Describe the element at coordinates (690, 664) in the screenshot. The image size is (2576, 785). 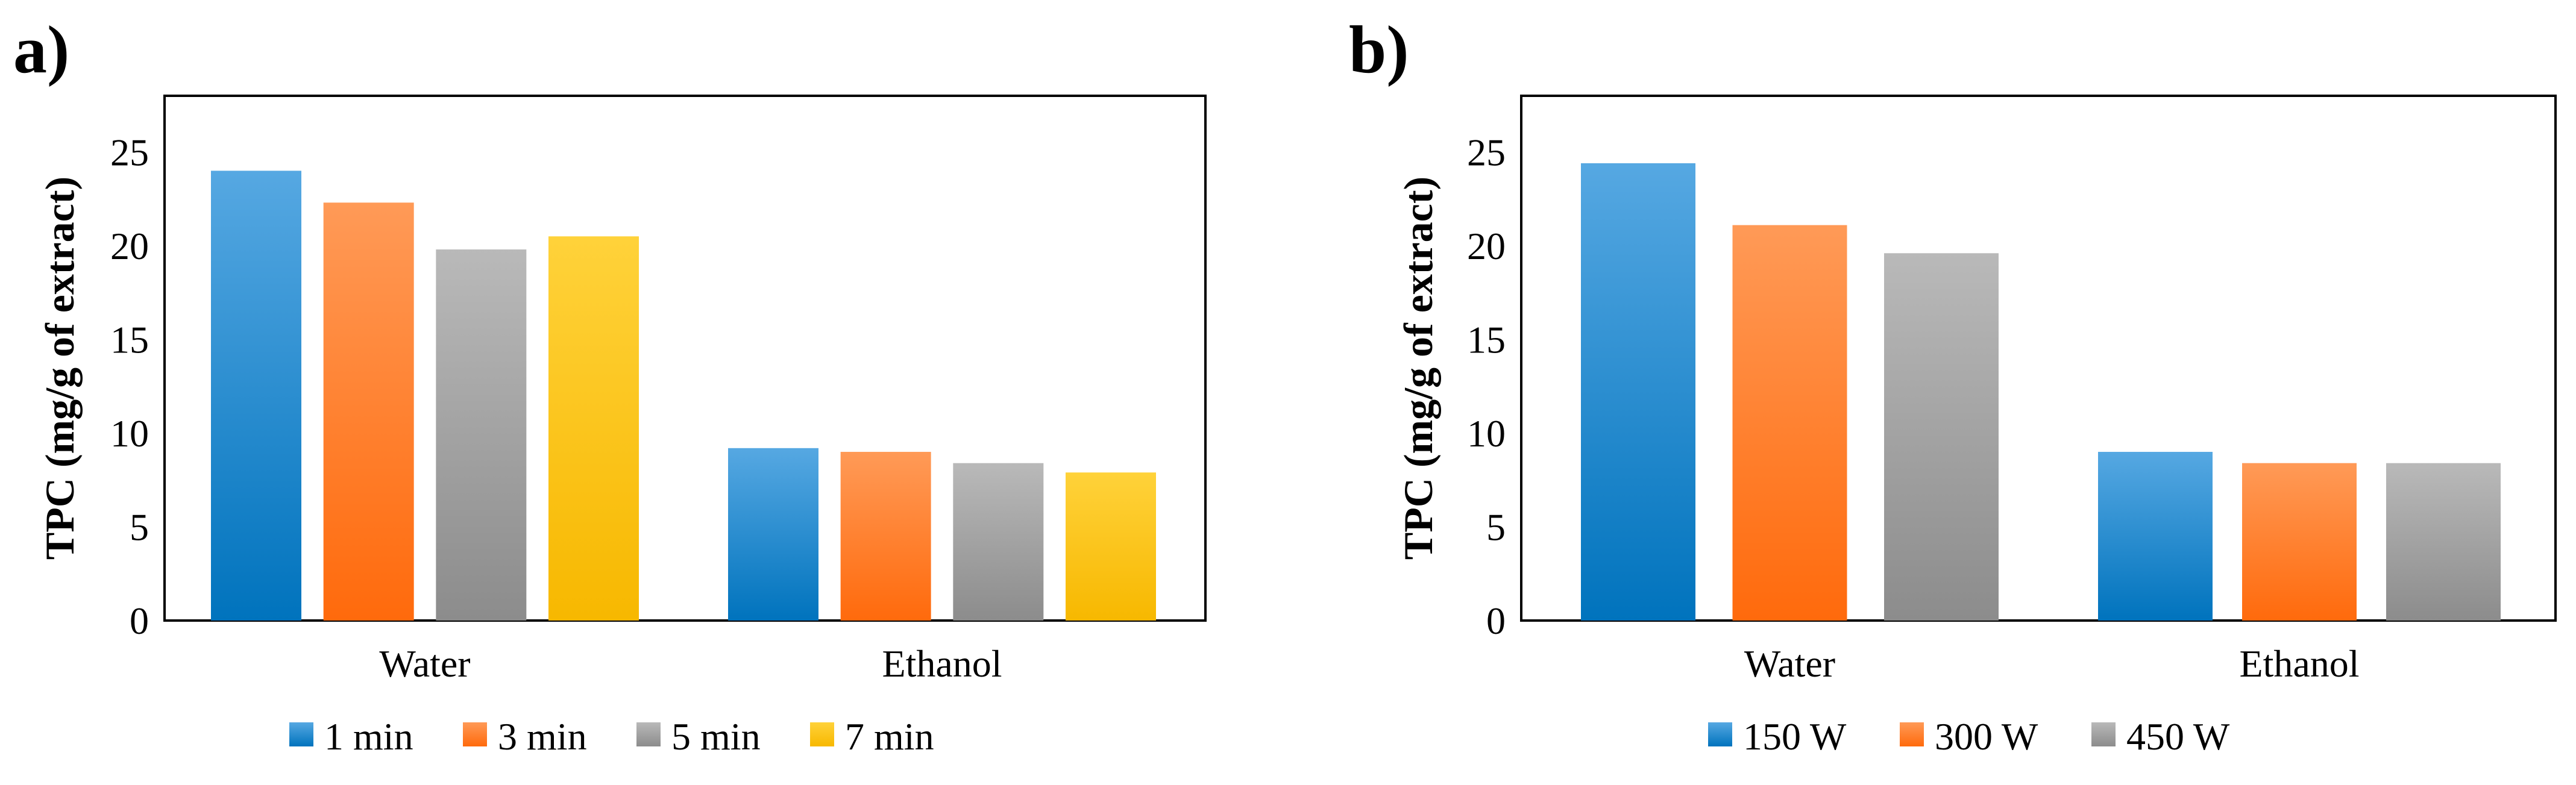
I see `category-labels-a: Water Ethanol` at that location.